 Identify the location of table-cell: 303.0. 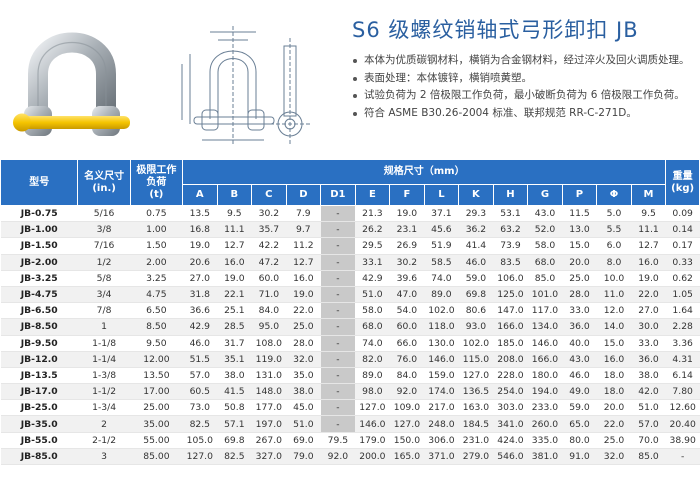
(510, 408).